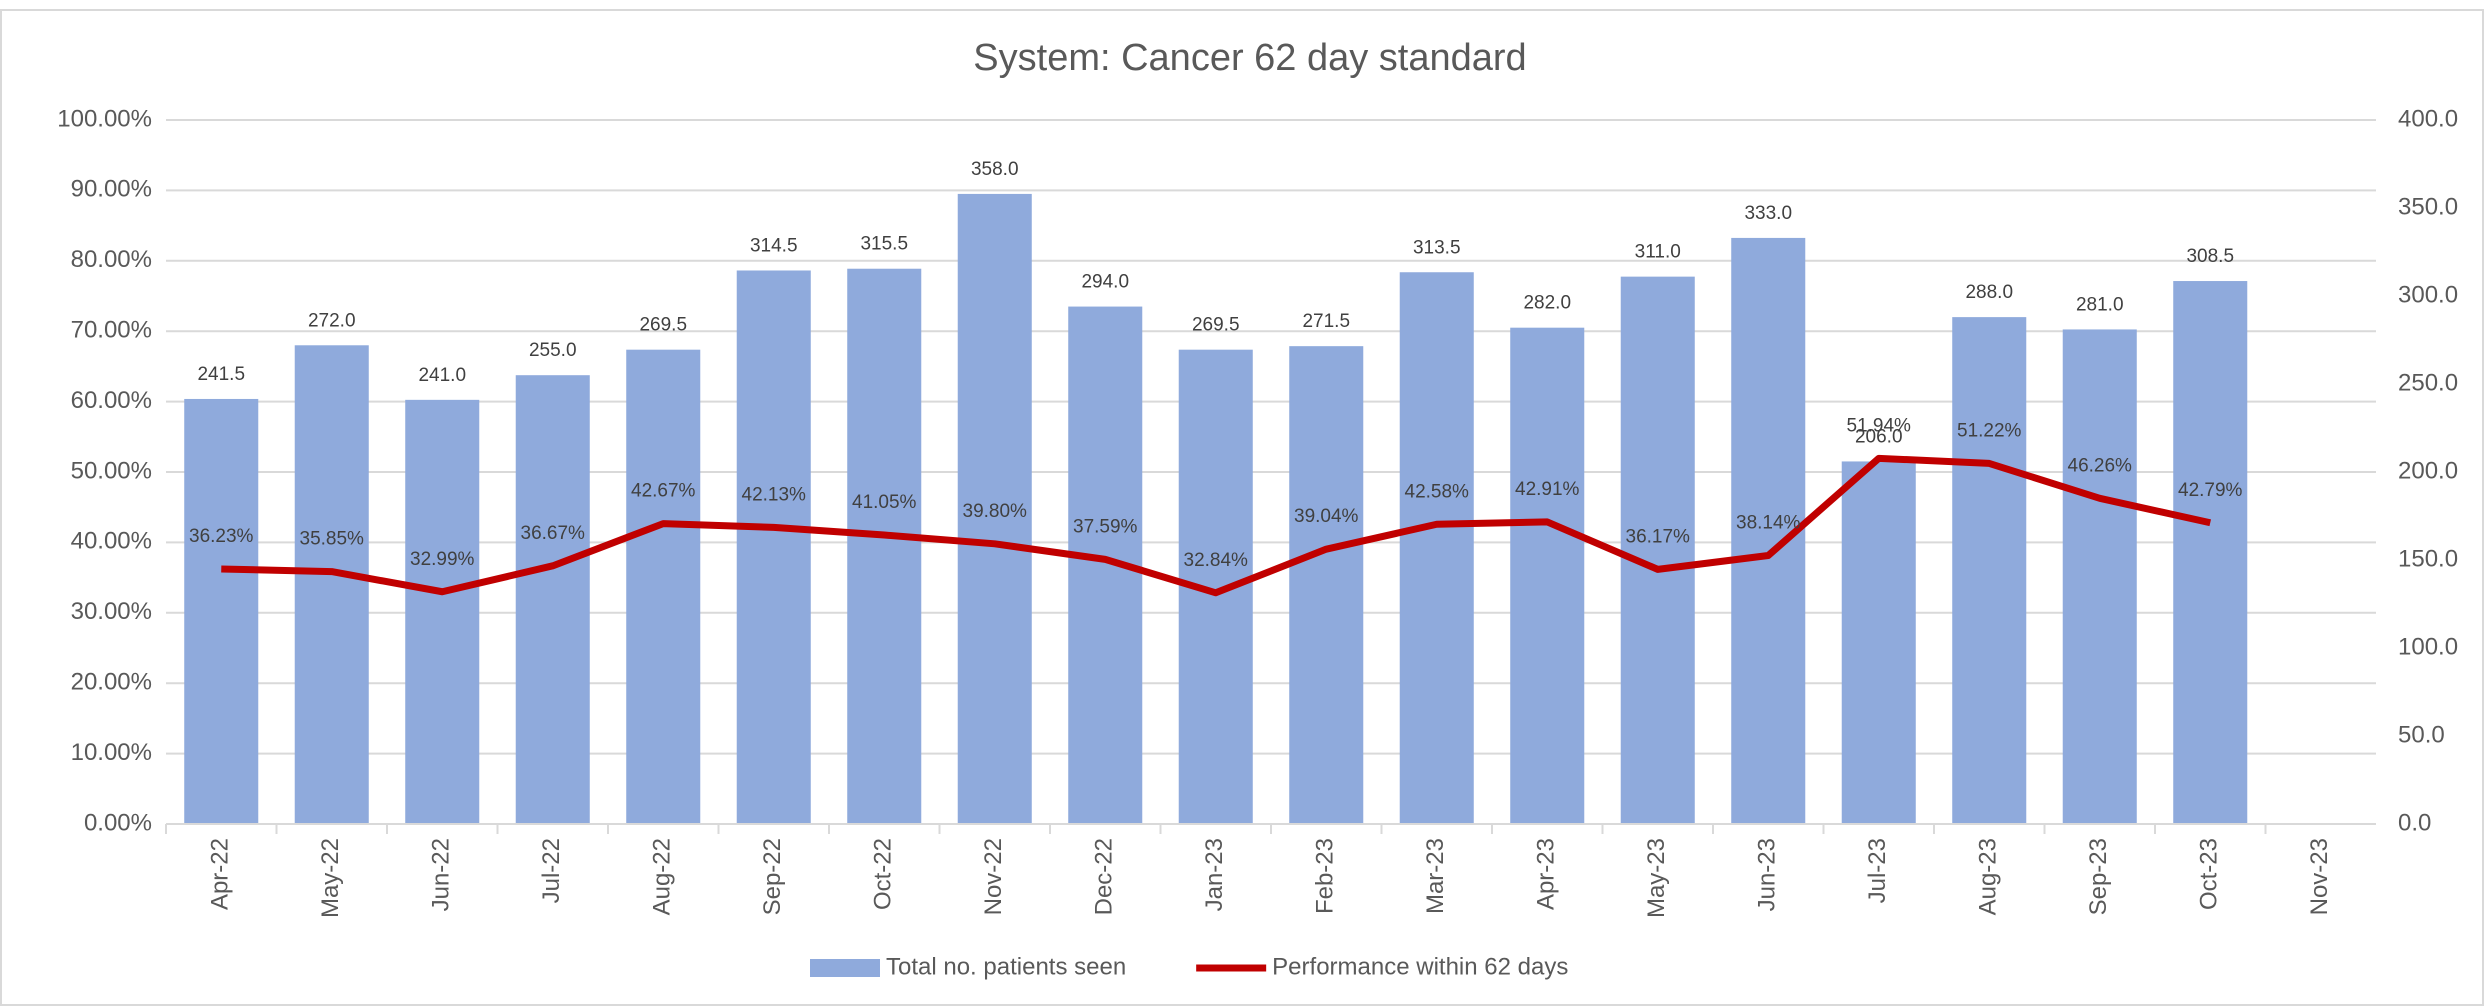 This screenshot has width=2484, height=1007. Describe the element at coordinates (221, 536) in the screenshot. I see `line-value-label: 36.23%` at that location.